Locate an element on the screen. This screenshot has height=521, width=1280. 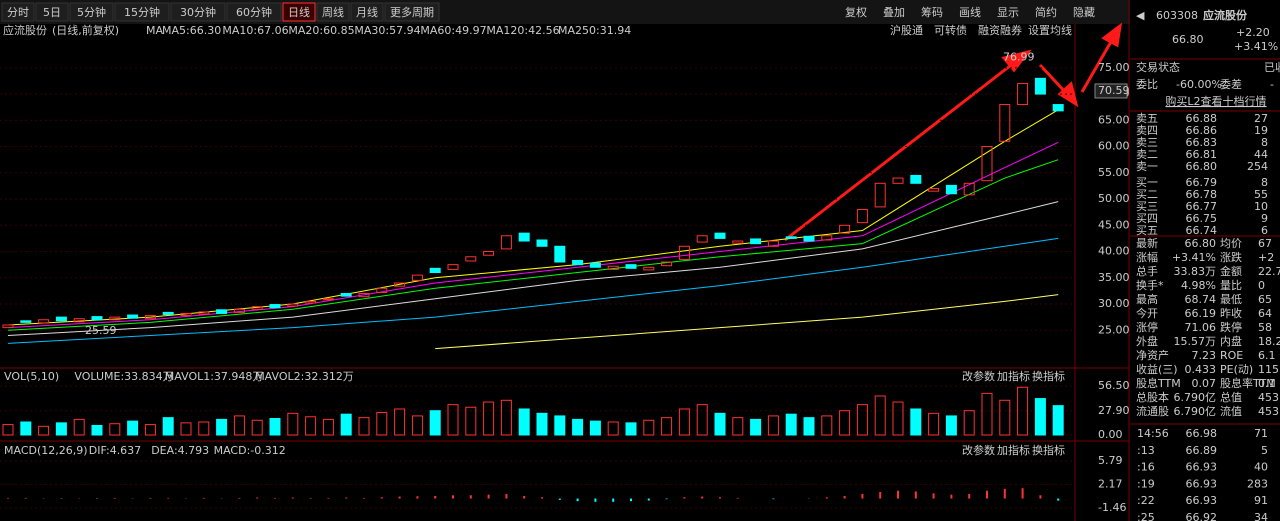
book-volume: 55 is located at coordinates (1261, 194).